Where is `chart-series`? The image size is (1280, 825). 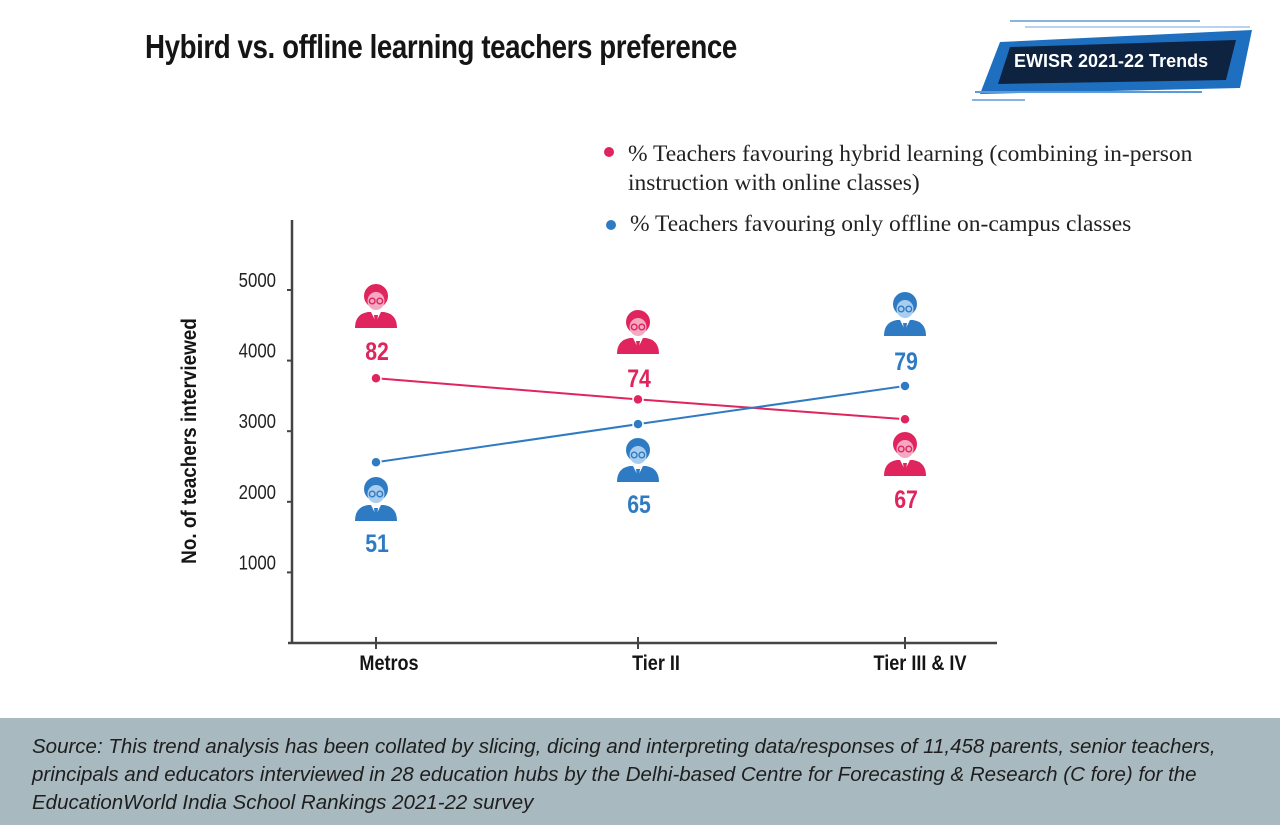
chart-series is located at coordinates (640, 420).